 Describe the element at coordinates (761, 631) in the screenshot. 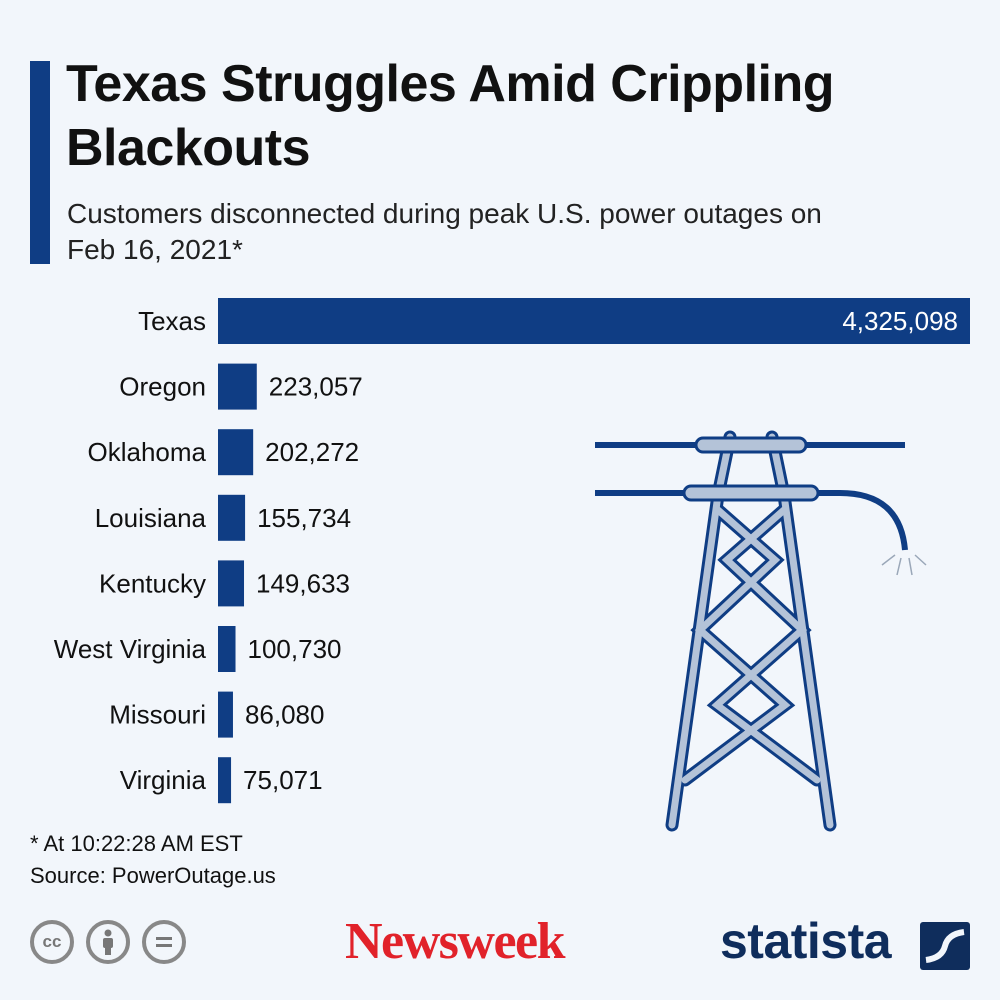

I see `power-tower-illustration` at that location.